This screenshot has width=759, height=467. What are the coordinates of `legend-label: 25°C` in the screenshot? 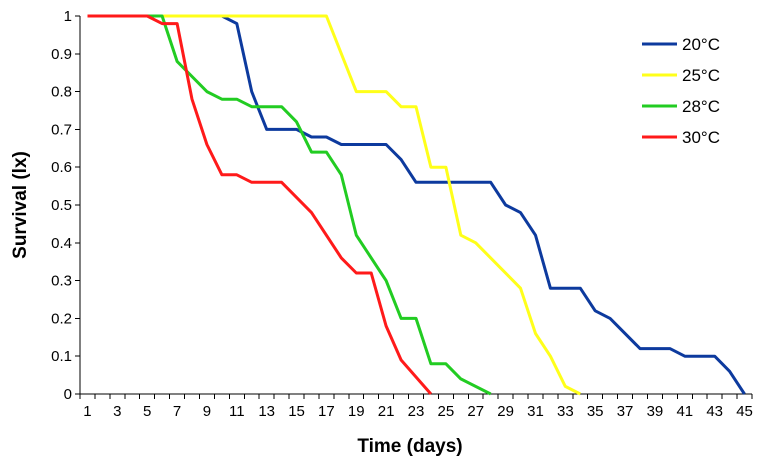 It's located at (701, 75).